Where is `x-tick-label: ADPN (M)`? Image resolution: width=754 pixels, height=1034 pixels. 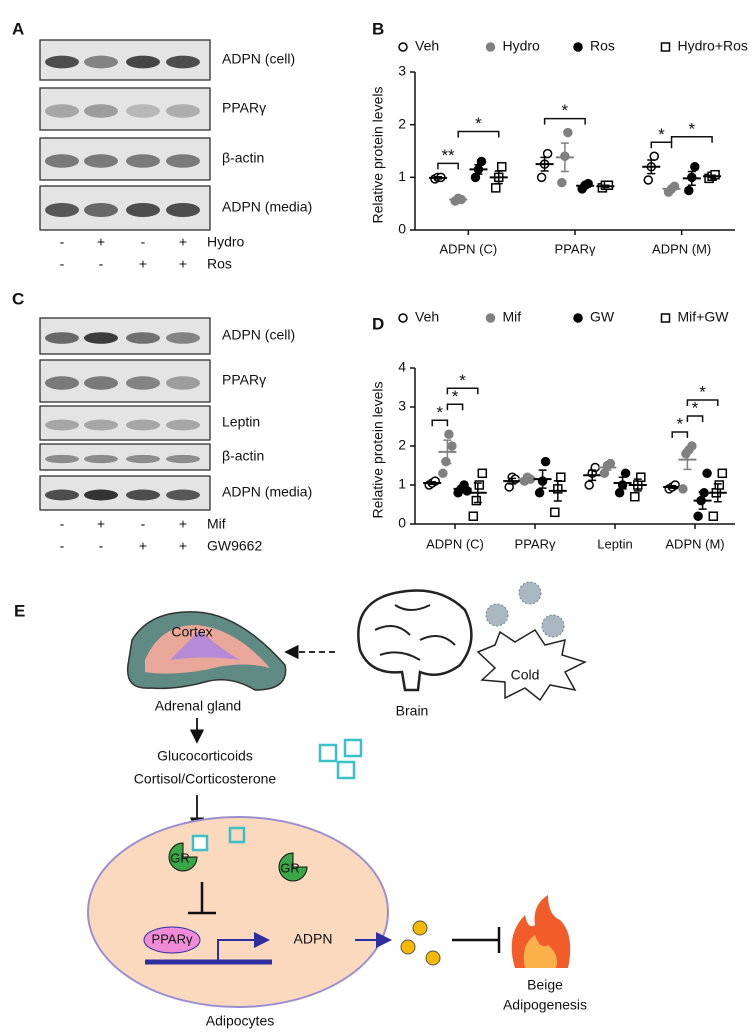
x-tick-label: ADPN (M) is located at coordinates (694, 543).